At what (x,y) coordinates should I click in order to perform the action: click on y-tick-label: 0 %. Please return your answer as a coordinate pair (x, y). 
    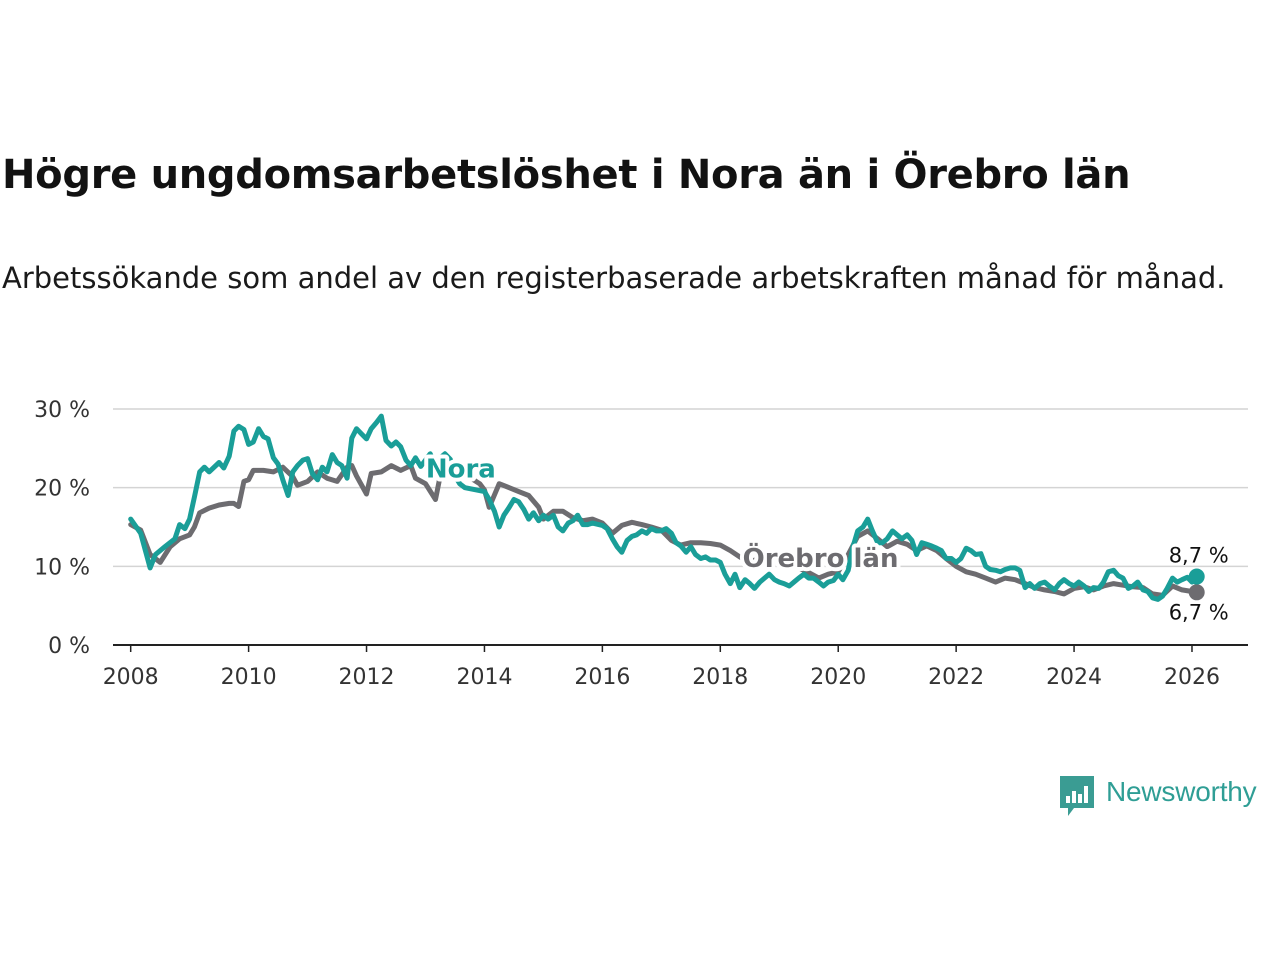
    Looking at the image, I should click on (69, 646).